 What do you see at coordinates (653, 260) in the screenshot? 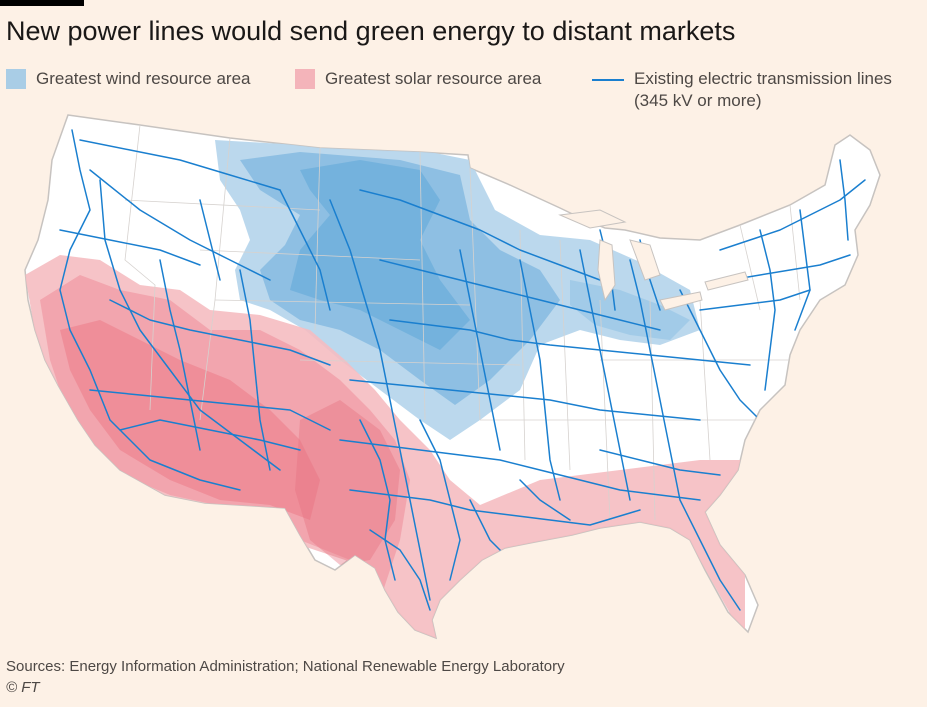
I see `great-lakes` at bounding box center [653, 260].